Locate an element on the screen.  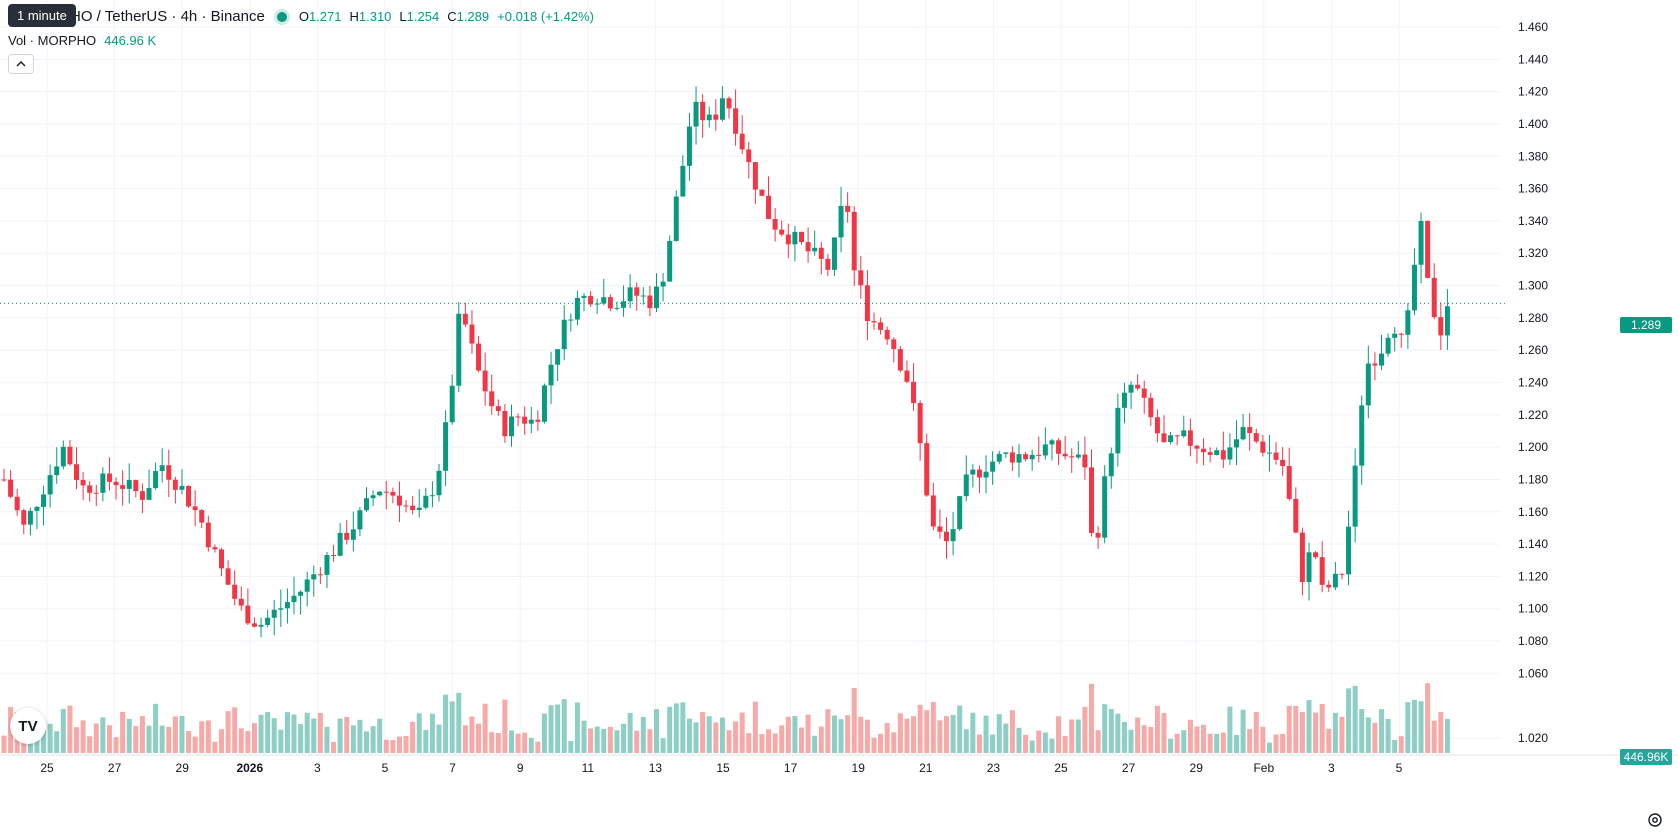
volume-bars is located at coordinates (725, 718).